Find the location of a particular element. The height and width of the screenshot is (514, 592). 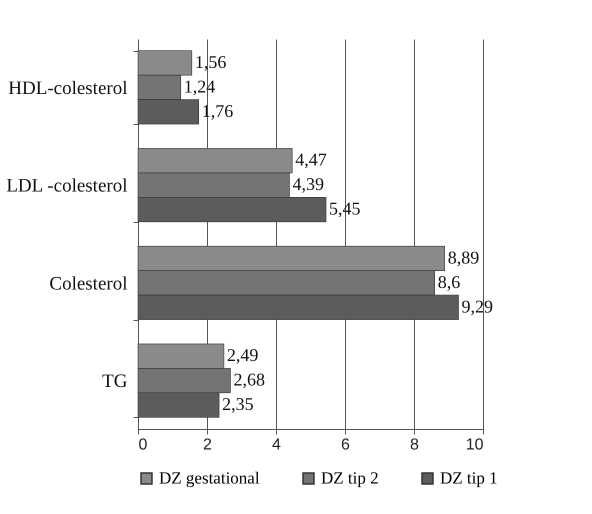

y-tick-label: Colesterol is located at coordinates (88, 283).